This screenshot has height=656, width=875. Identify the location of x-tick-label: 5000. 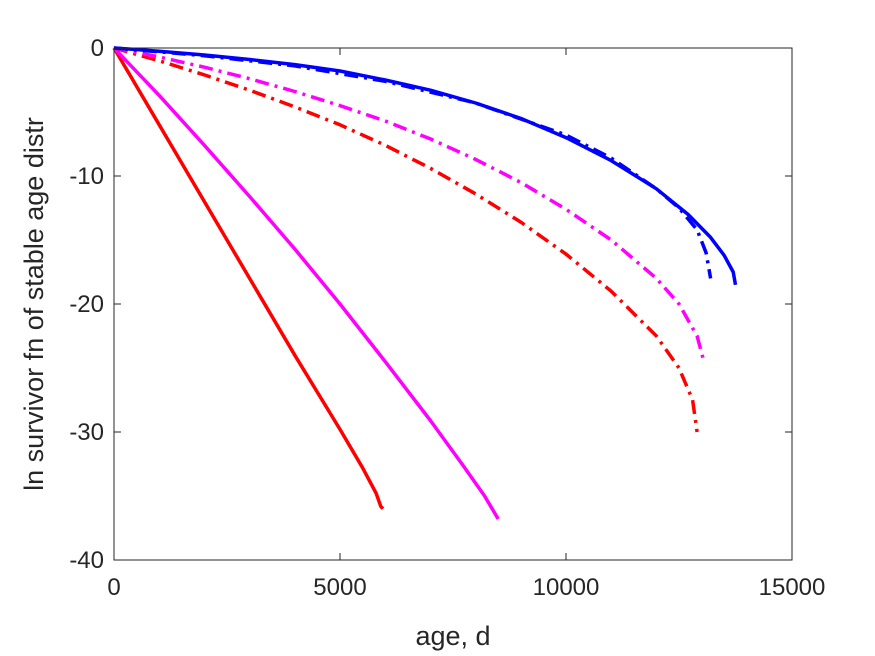
(339, 587).